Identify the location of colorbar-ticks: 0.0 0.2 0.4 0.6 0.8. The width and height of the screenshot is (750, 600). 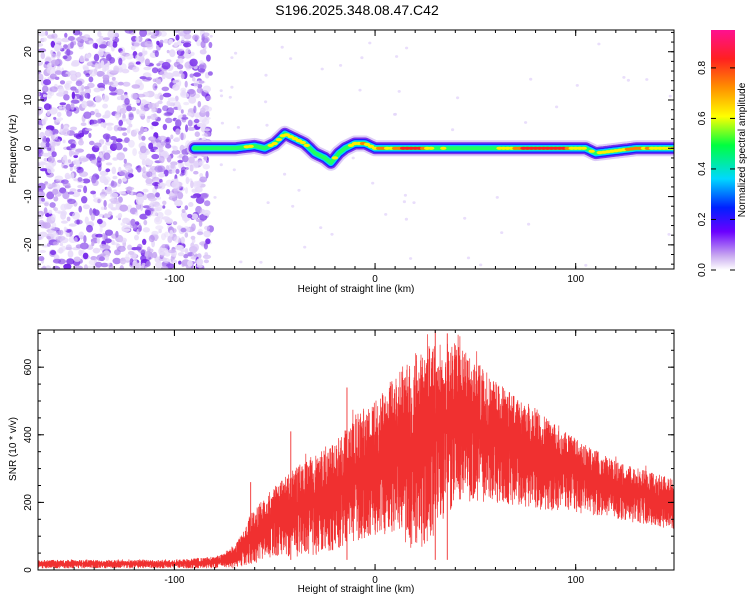
(716, 169).